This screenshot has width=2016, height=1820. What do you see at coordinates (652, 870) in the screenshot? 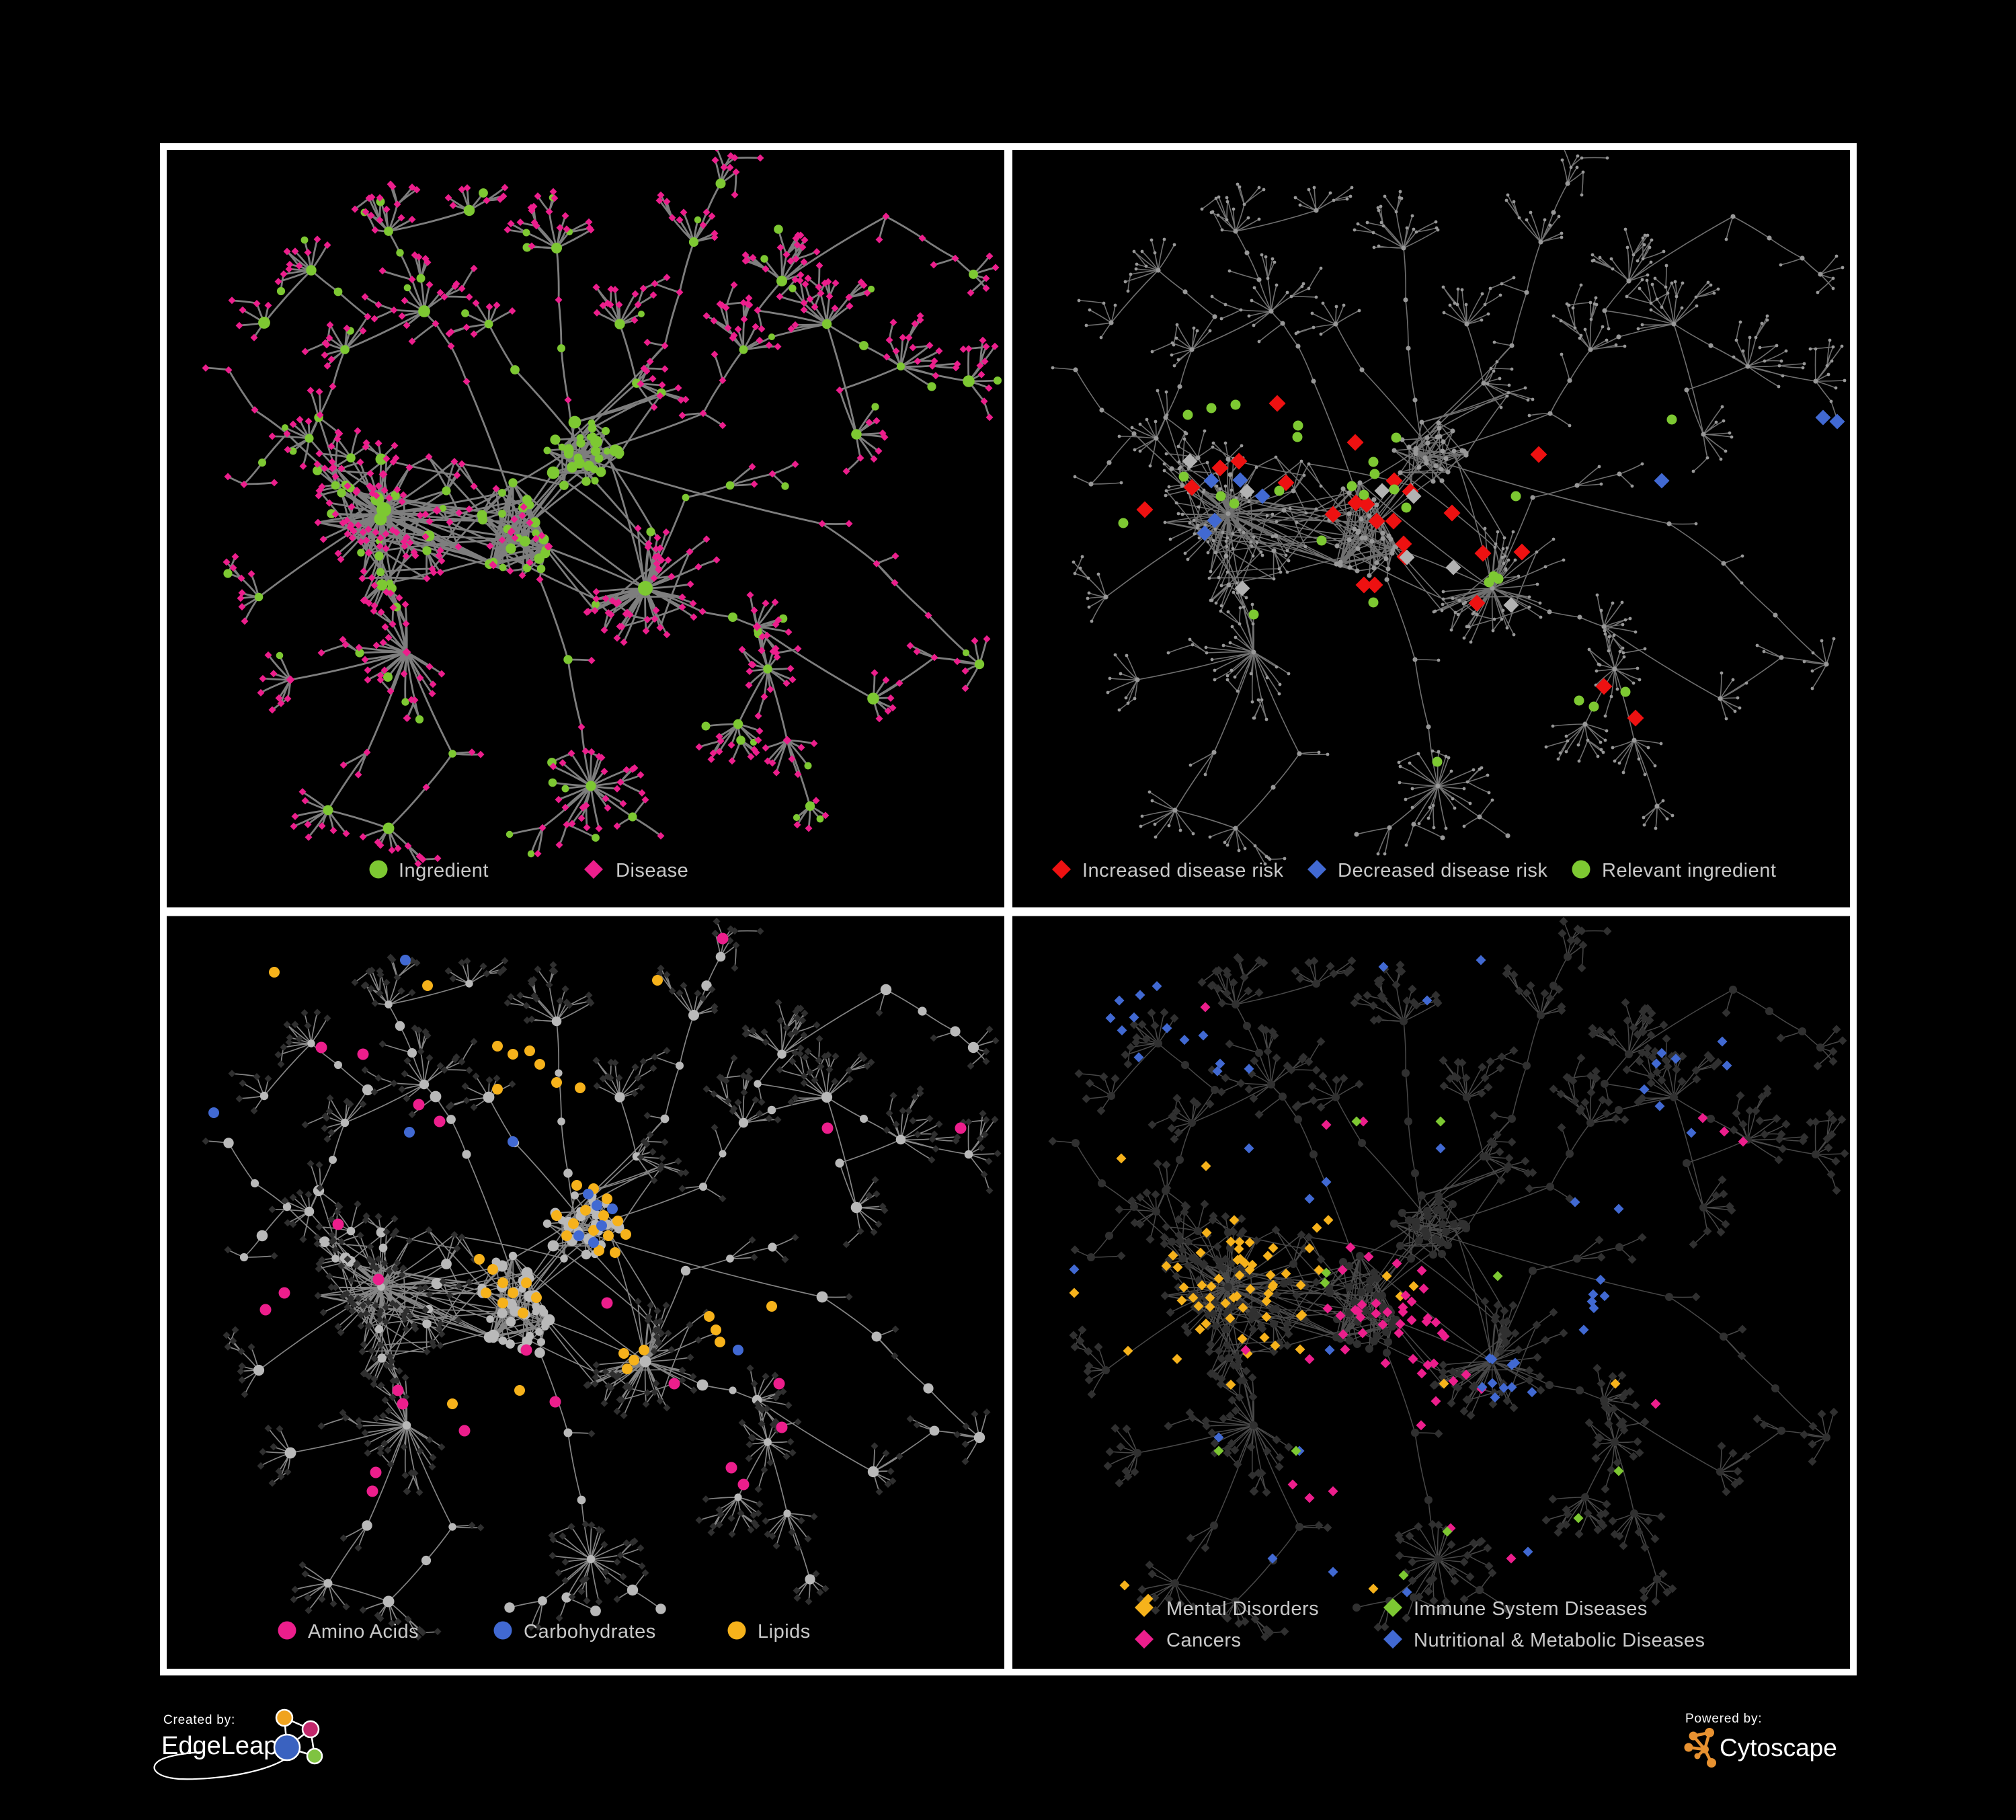
I see `svg-text: Disease` at bounding box center [652, 870].